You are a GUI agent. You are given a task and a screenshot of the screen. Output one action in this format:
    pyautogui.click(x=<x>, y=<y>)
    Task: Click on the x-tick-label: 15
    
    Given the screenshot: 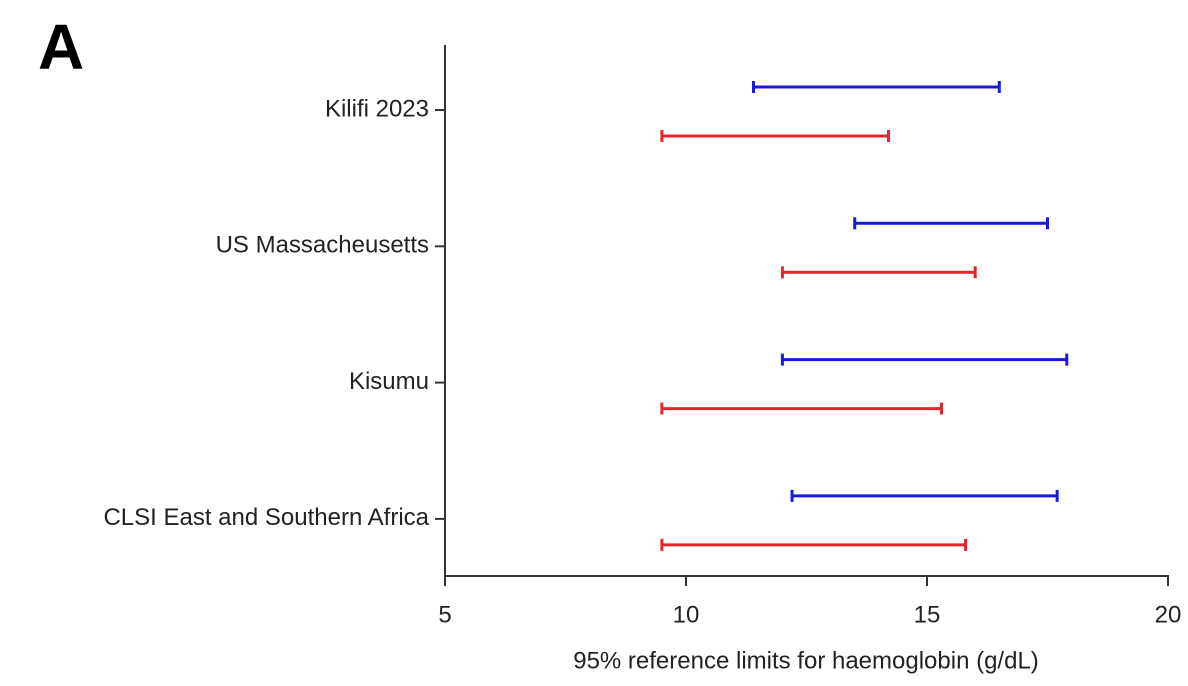 What is the action you would take?
    pyautogui.click(x=927, y=614)
    